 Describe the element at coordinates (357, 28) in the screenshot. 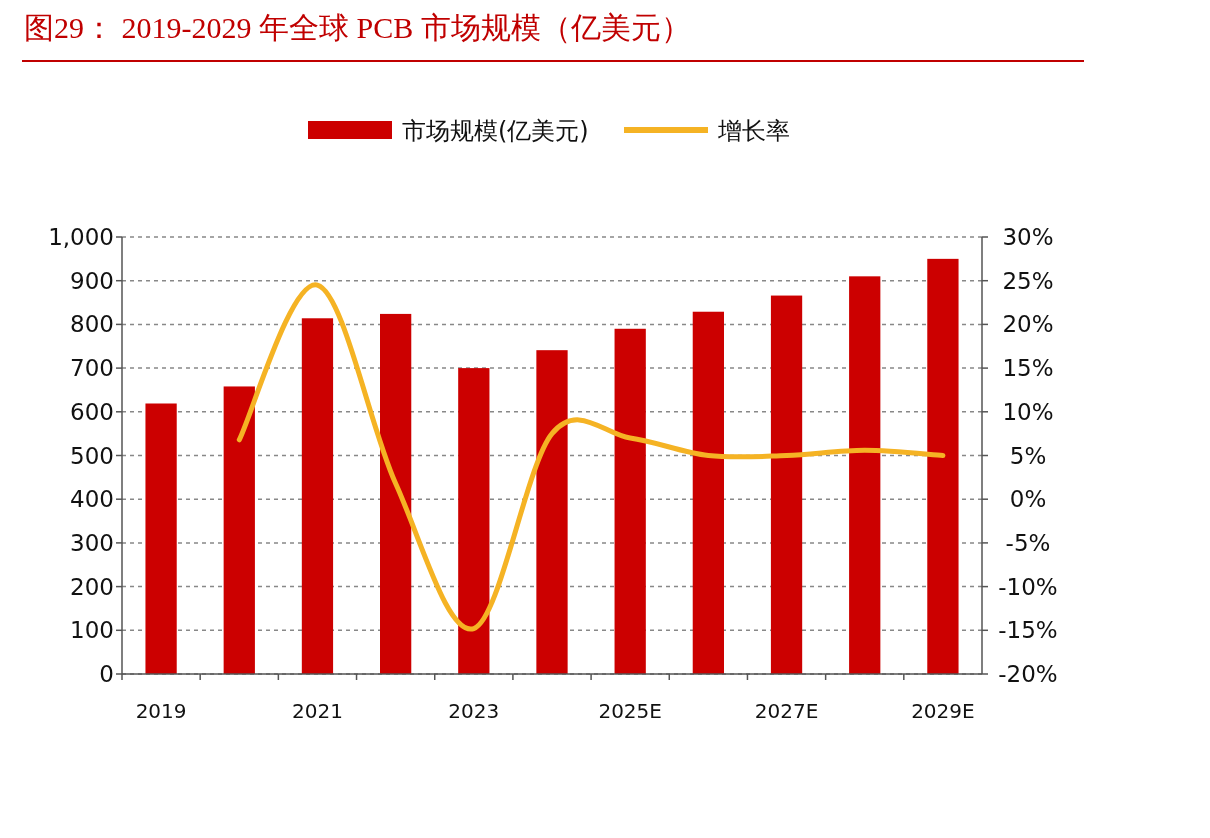

I see `chart-title: 图29： 2019-2029 年全球 PCB 市场规模（亿美元）` at that location.